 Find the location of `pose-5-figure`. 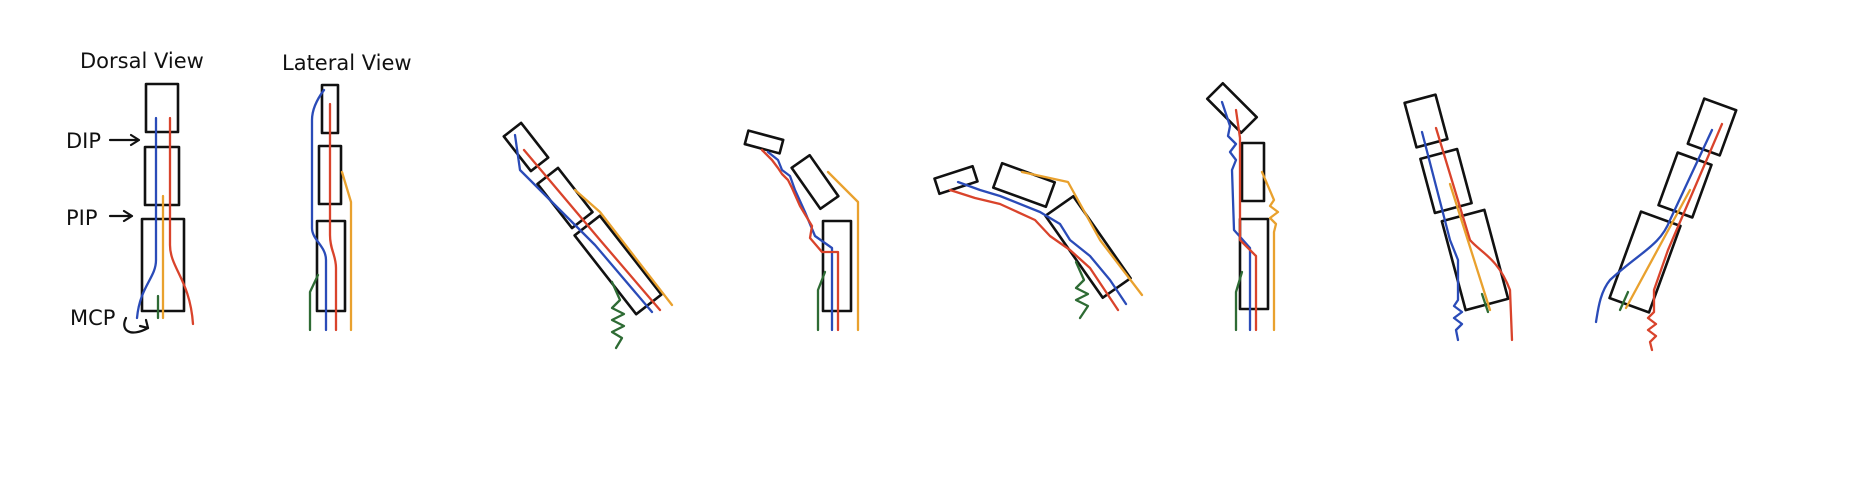

pose-5-figure is located at coordinates (1038, 240).